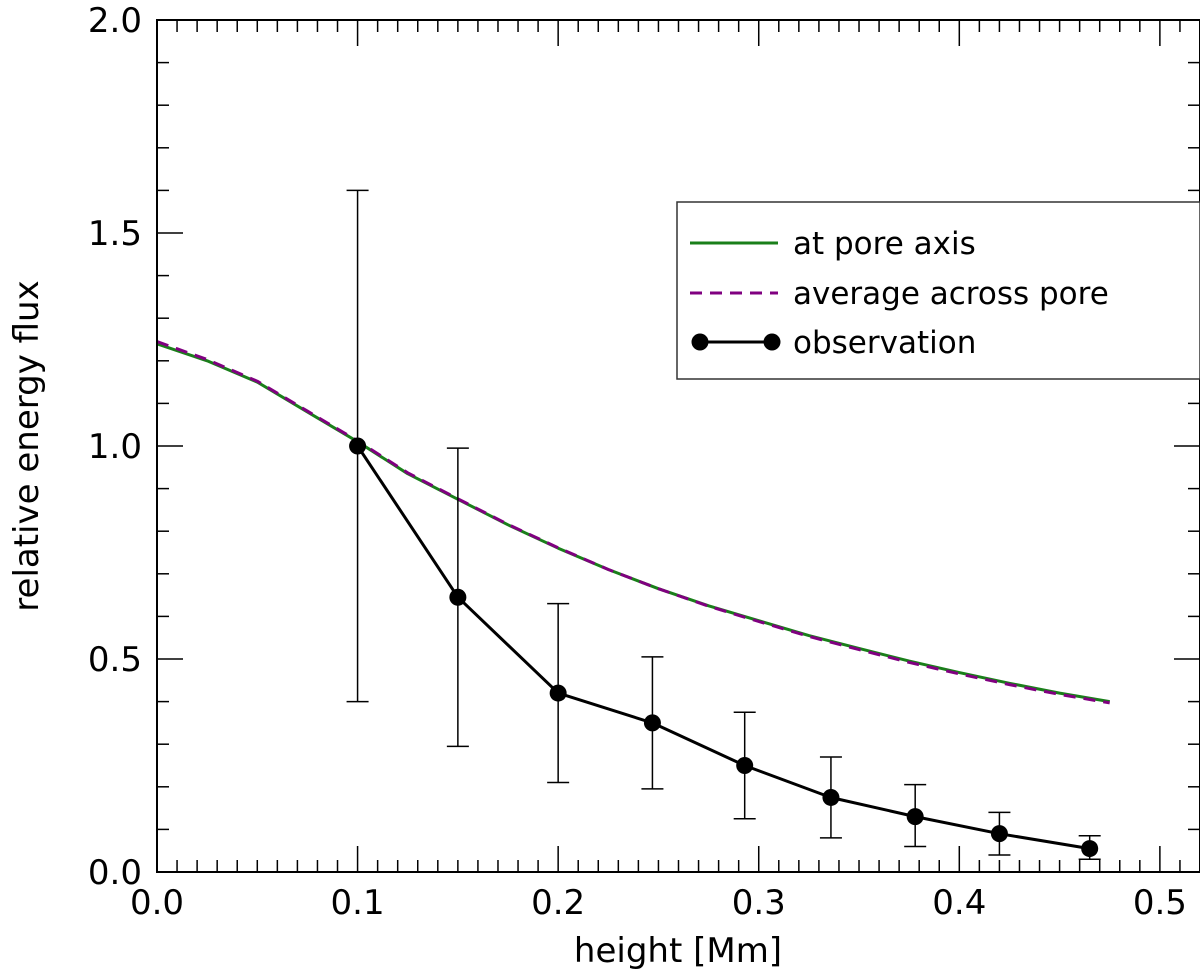  What do you see at coordinates (115, 873) in the screenshot?
I see `y-tick-label: 0.0` at bounding box center [115, 873].